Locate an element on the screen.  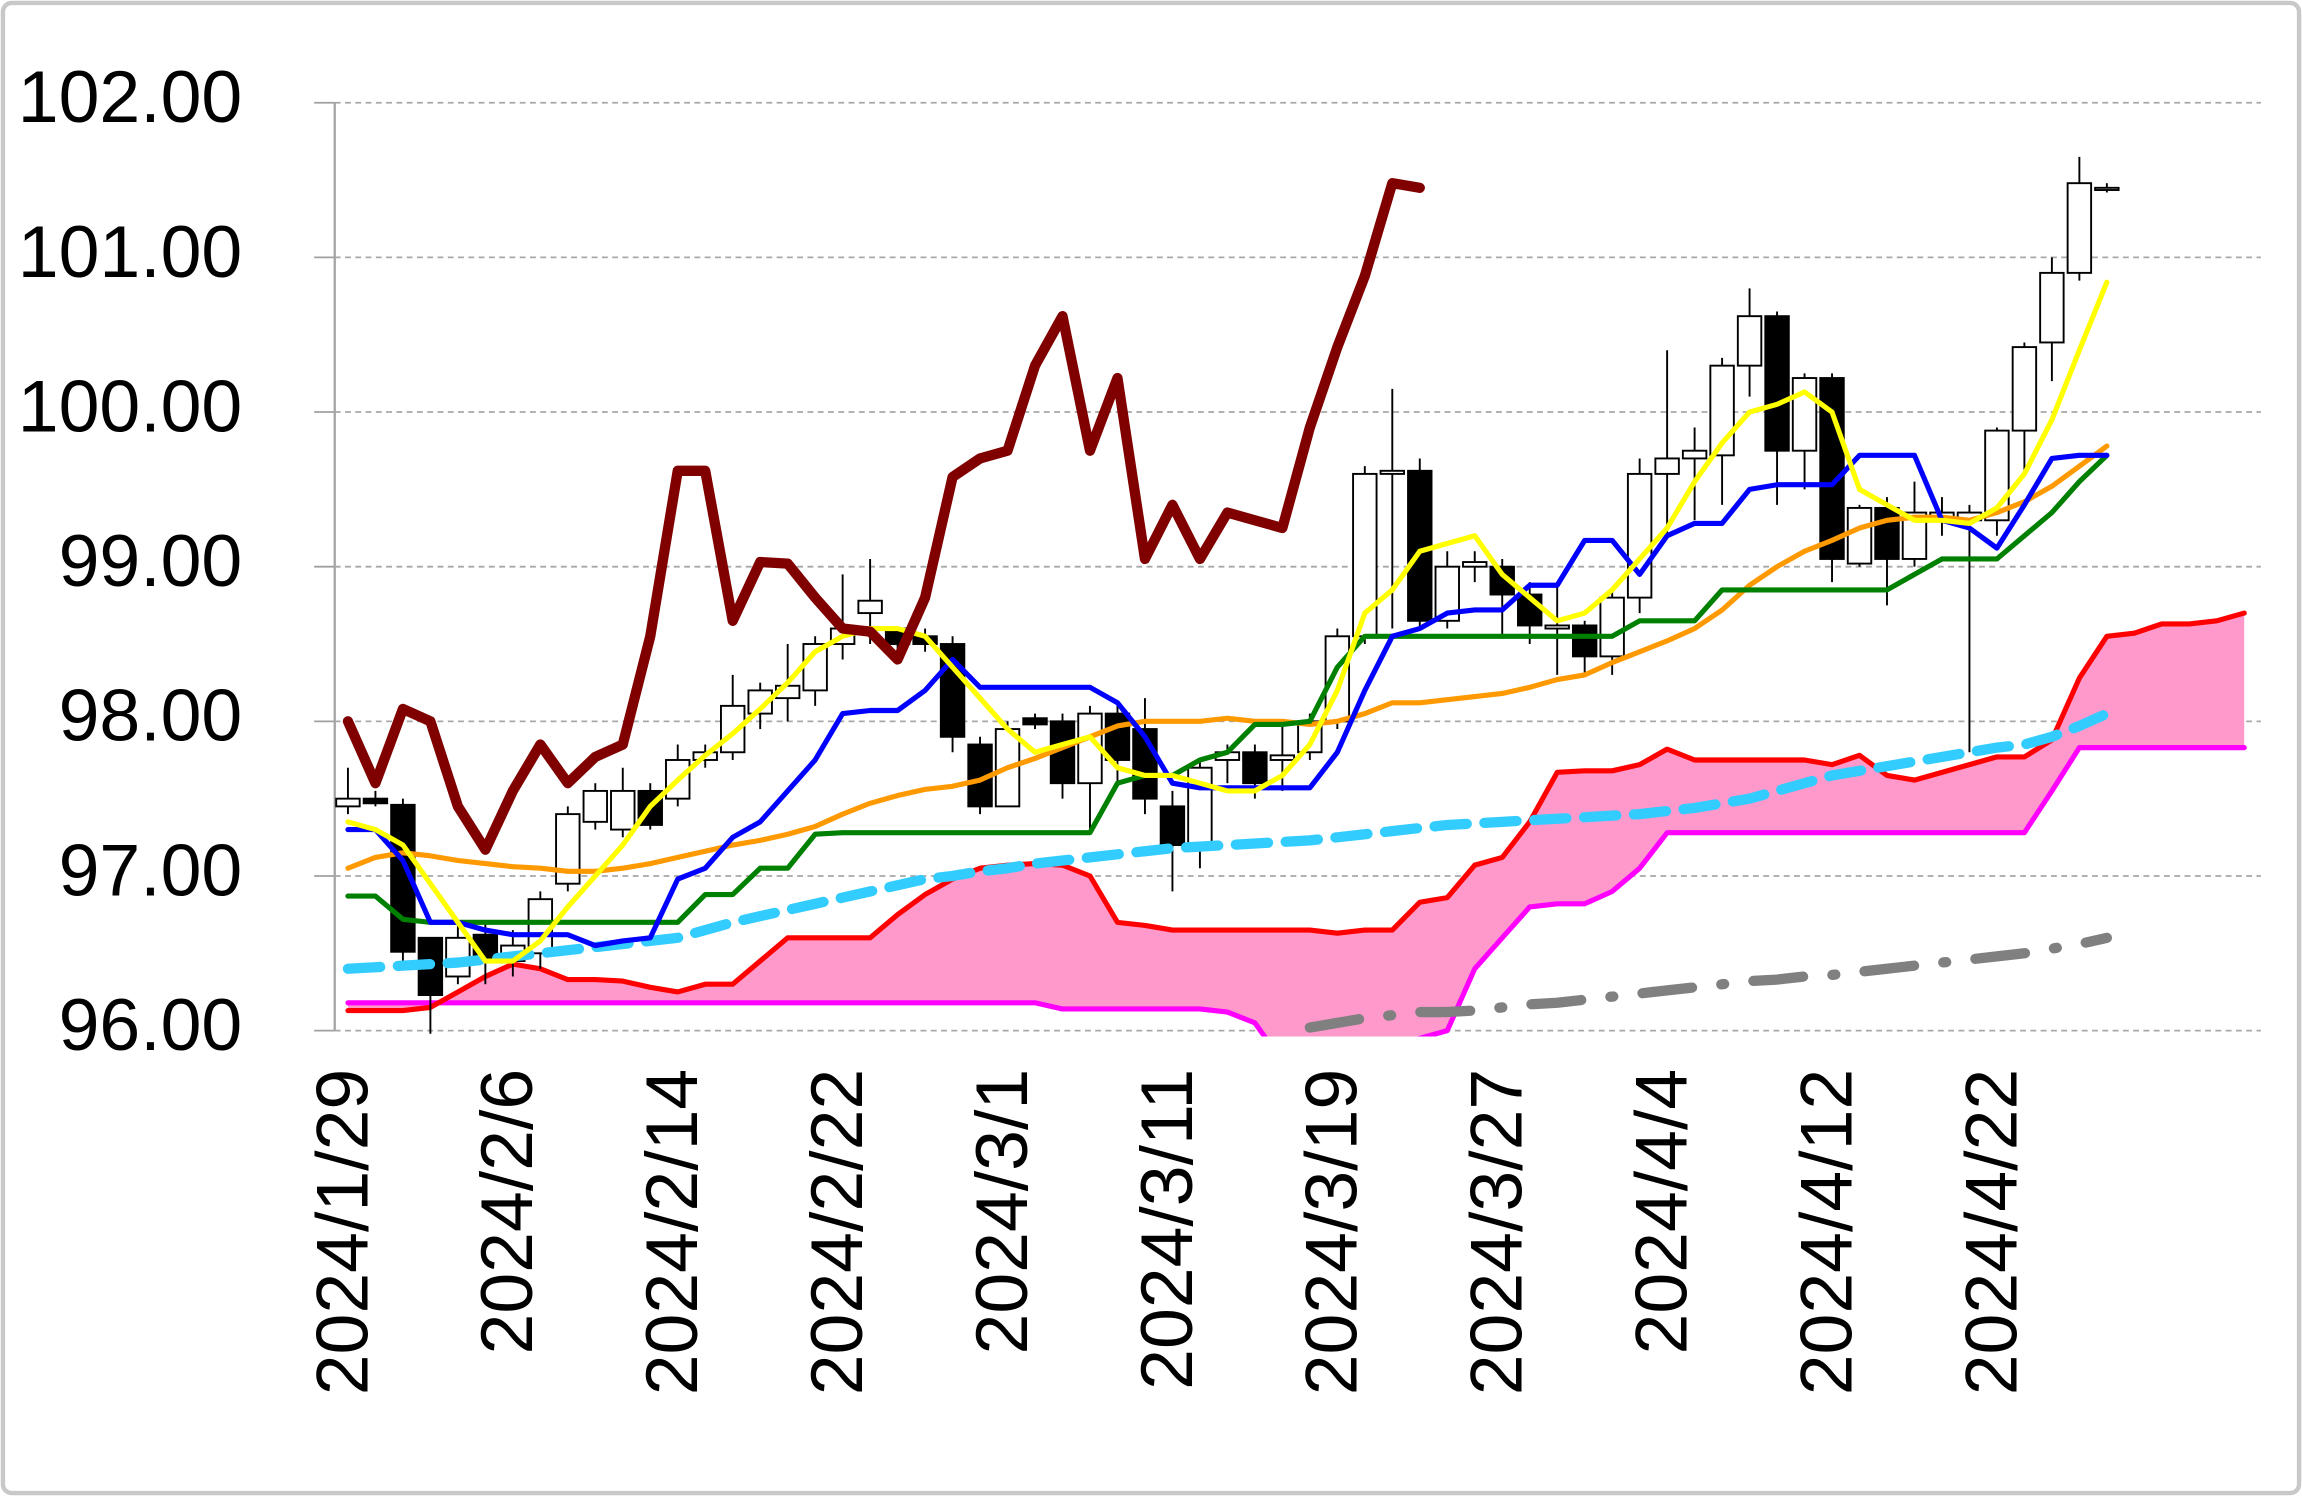
x-tick-label: 2024/4/12 is located at coordinates (1826, 1232).